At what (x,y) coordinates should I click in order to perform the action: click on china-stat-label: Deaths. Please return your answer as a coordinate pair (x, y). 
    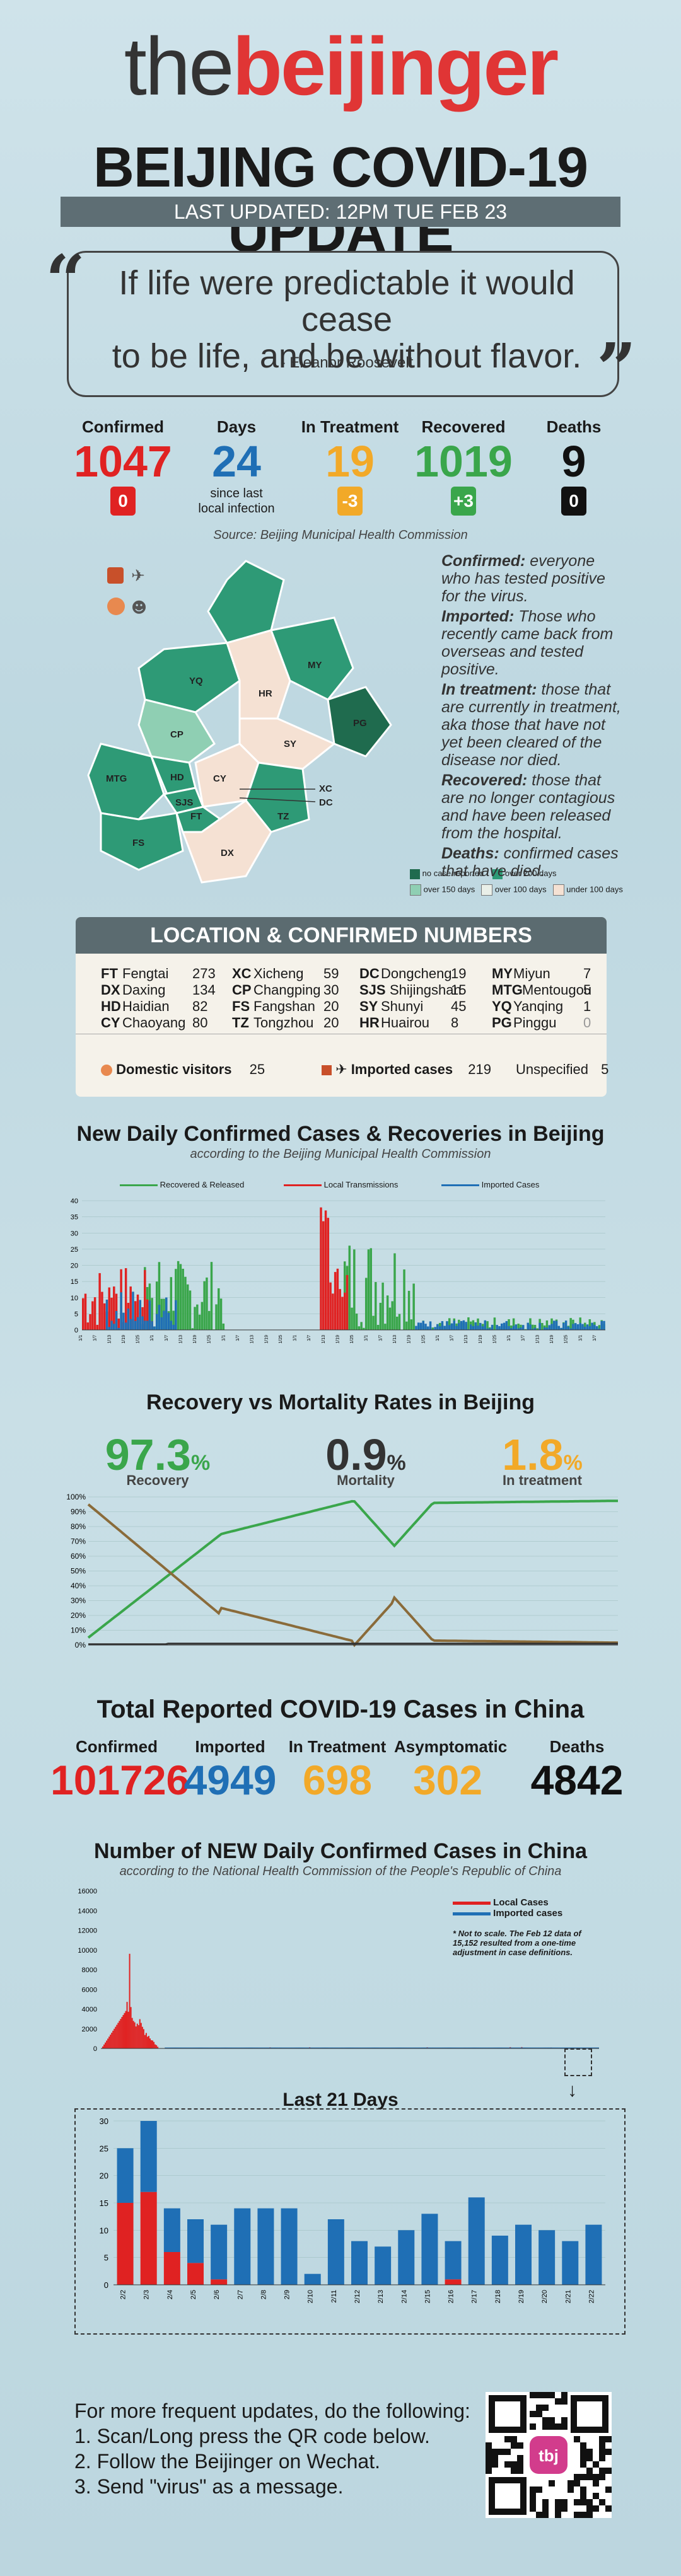
    Looking at the image, I should click on (577, 1746).